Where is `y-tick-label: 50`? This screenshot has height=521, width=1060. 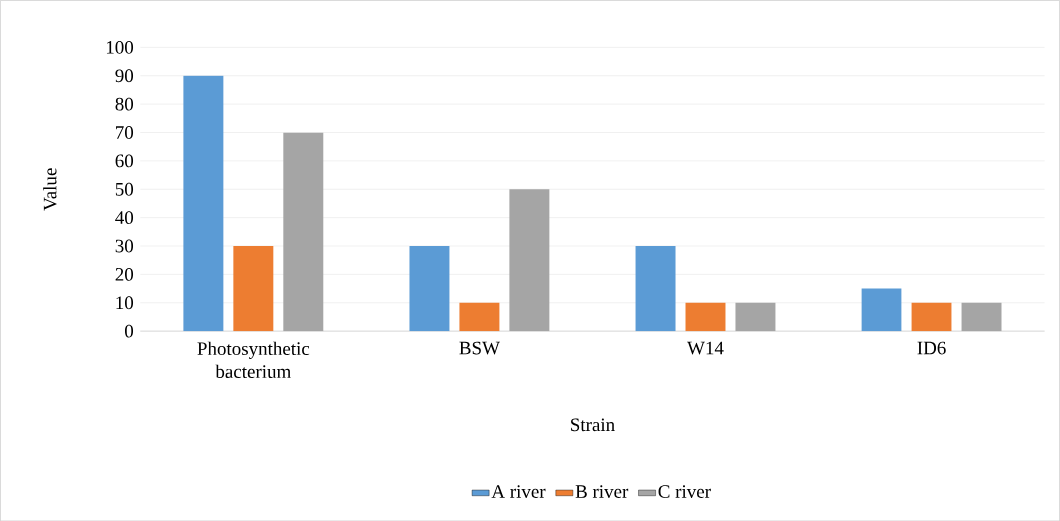 y-tick-label: 50 is located at coordinates (124, 189).